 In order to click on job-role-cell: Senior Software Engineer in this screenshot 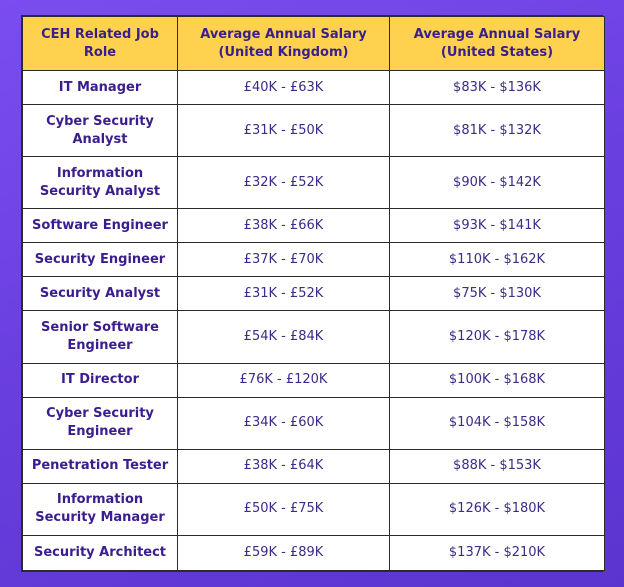, I will do `click(100, 337)`.